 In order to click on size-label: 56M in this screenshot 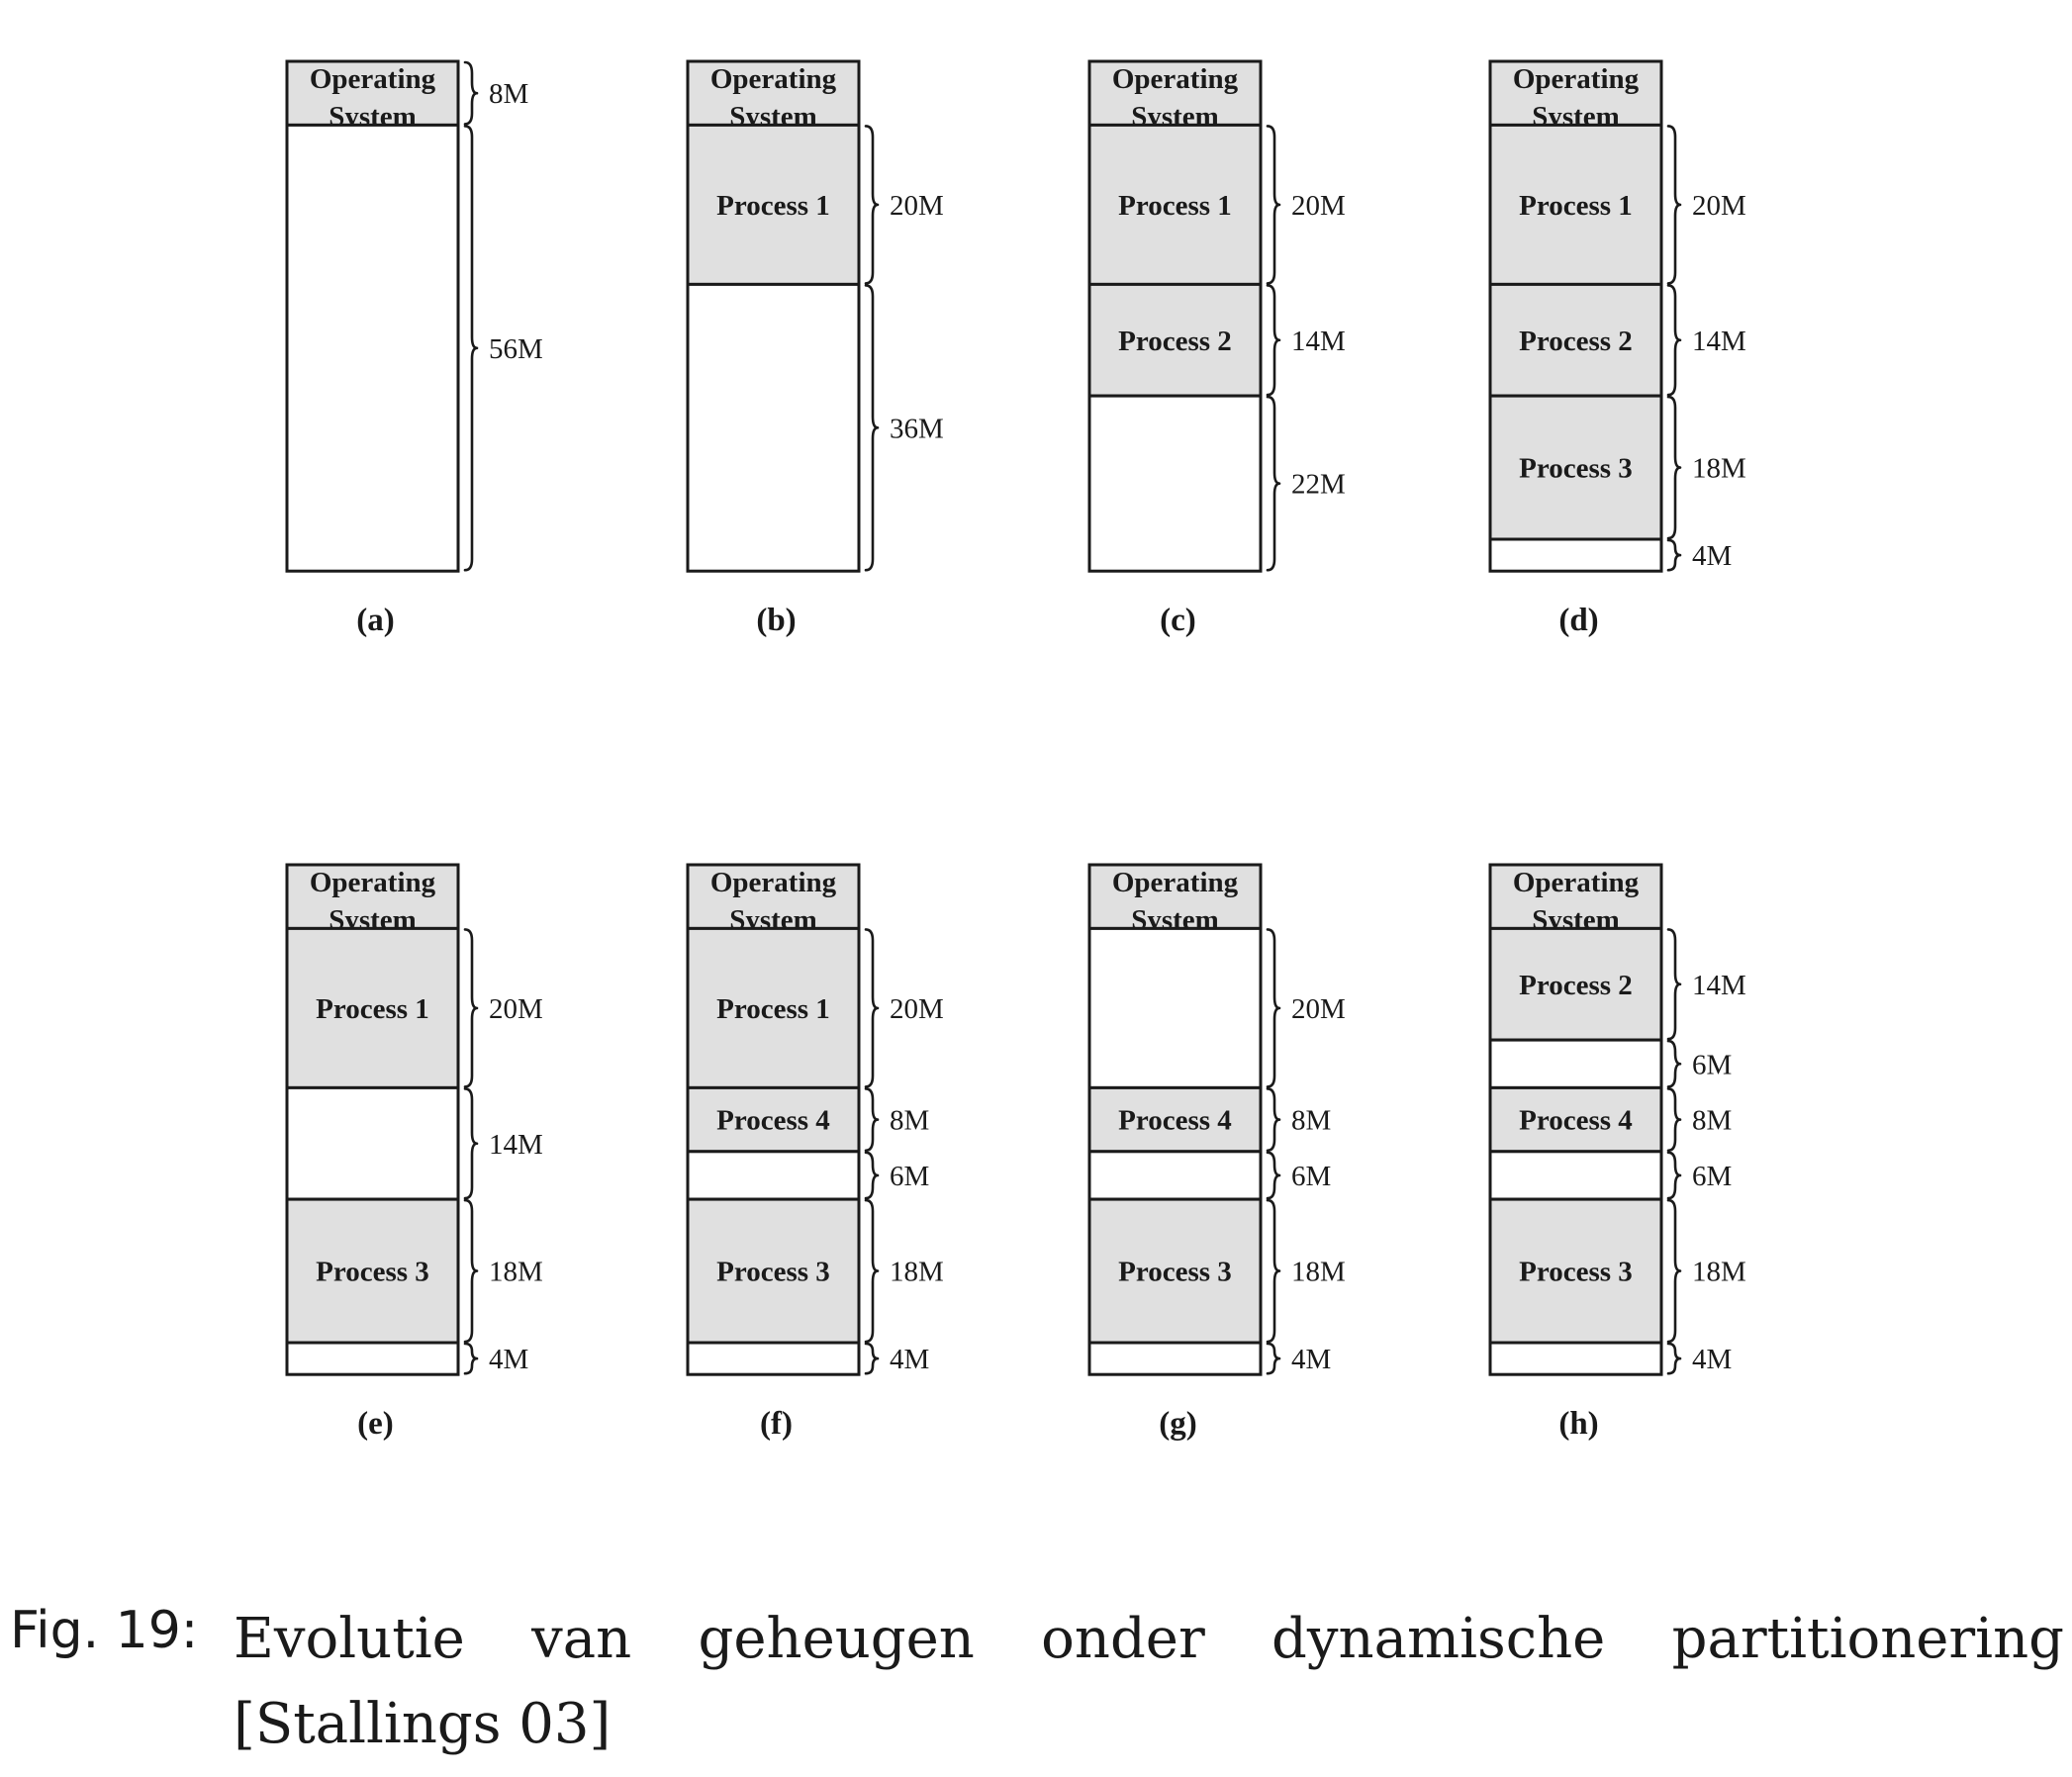, I will do `click(516, 349)`.